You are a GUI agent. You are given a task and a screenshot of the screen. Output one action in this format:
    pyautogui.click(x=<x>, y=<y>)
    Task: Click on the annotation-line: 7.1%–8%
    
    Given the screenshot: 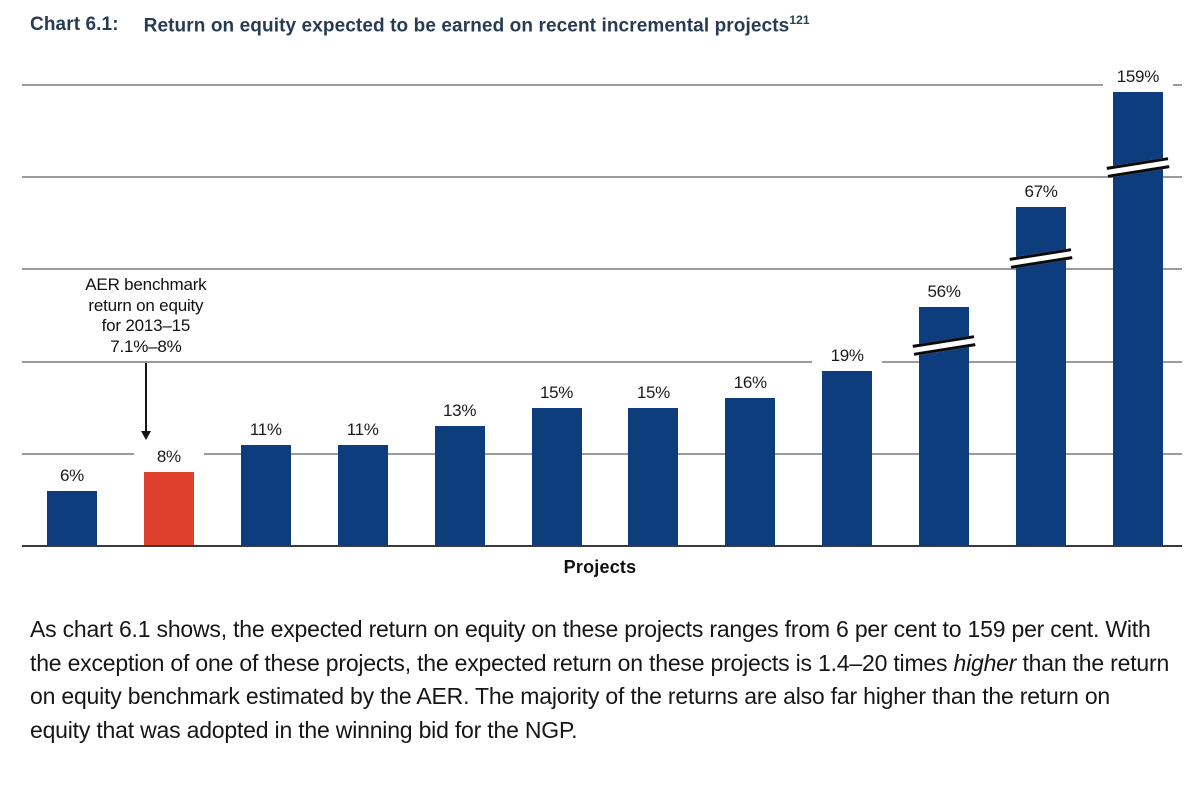 What is the action you would take?
    pyautogui.click(x=146, y=346)
    